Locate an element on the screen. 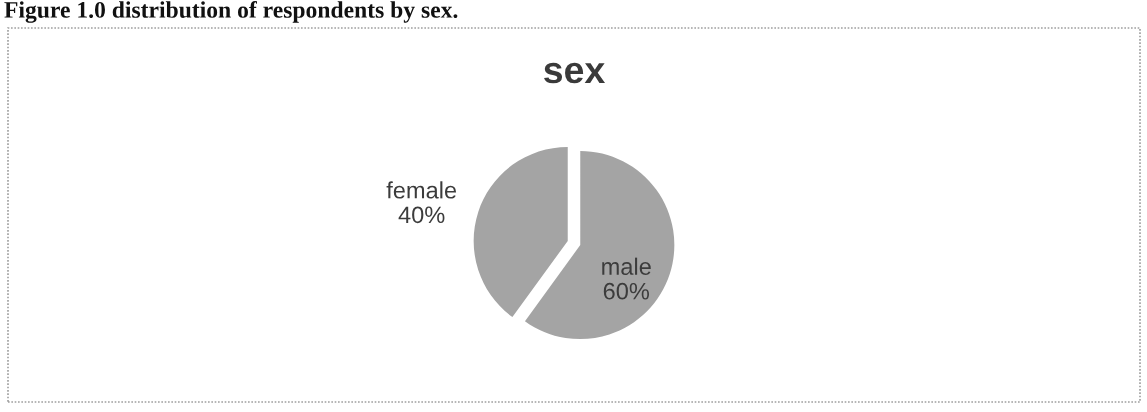 The height and width of the screenshot is (412, 1147). data-label: 40% is located at coordinates (421, 215).